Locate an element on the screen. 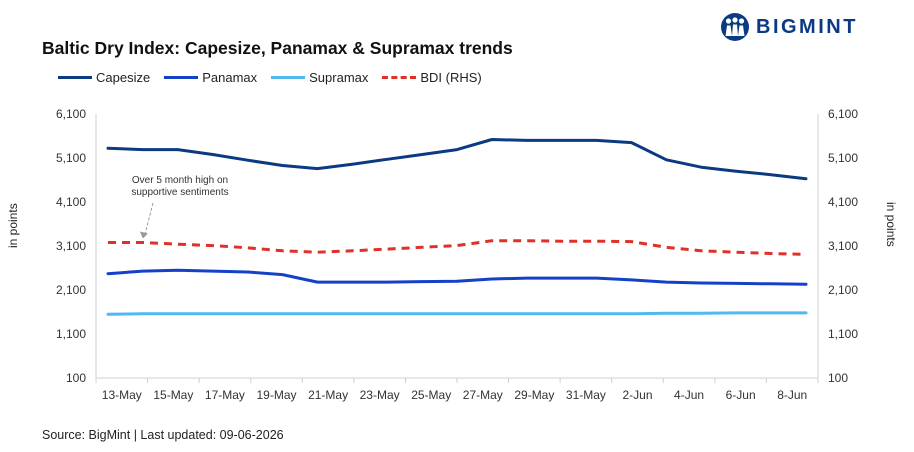 This screenshot has width=914, height=452. y-tick-label-left: 2,100 is located at coordinates (71, 290).